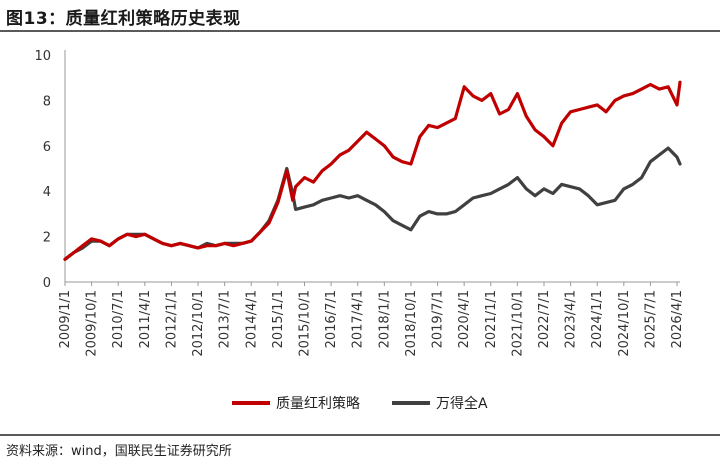 This screenshot has height=463, width=720. Describe the element at coordinates (65, 319) in the screenshot. I see `x-tick-label: 2009/1/1` at that location.